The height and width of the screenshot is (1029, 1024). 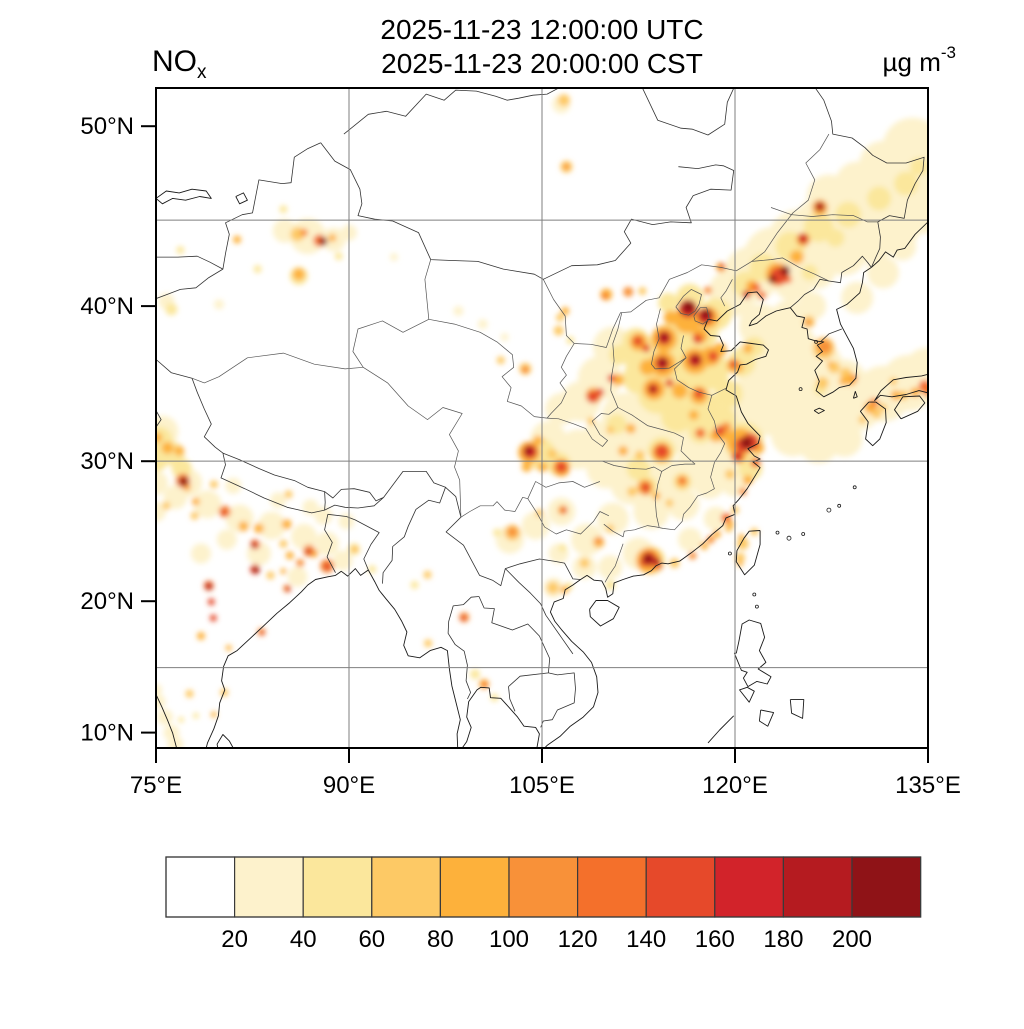 What do you see at coordinates (107, 461) in the screenshot?
I see `y-axis-tick-label: 30°N` at bounding box center [107, 461].